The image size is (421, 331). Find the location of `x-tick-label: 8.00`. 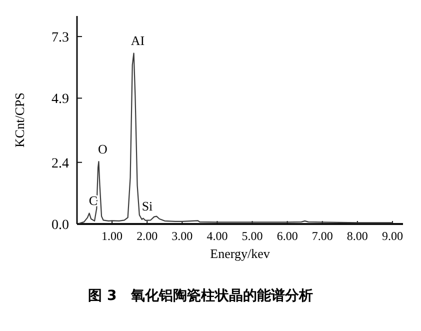

x-tick-label: 8.00 is located at coordinates (357, 236).